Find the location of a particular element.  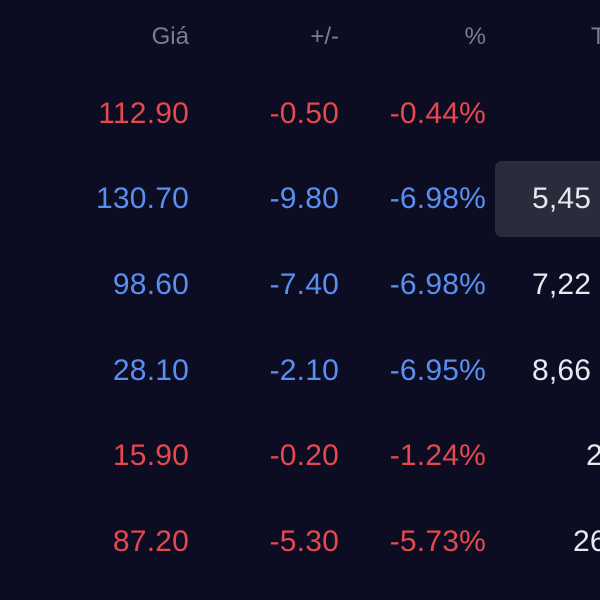

price-cell: 87.20 is located at coordinates (150, 541).